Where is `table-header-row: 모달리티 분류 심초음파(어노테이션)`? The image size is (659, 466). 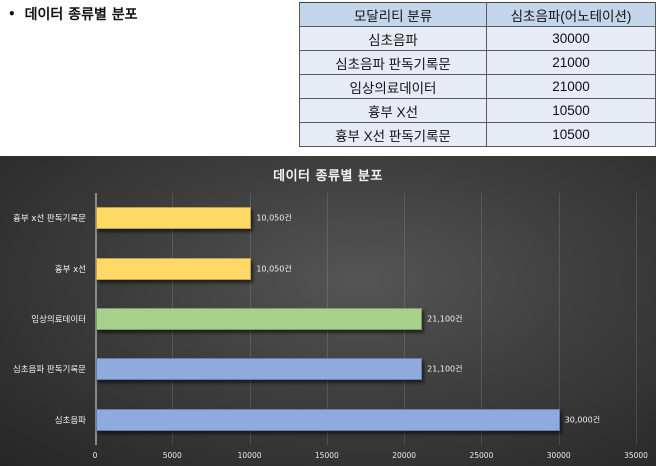
table-header-row: 모달리티 분류 심초음파(어노테이션) is located at coordinates (477, 14).